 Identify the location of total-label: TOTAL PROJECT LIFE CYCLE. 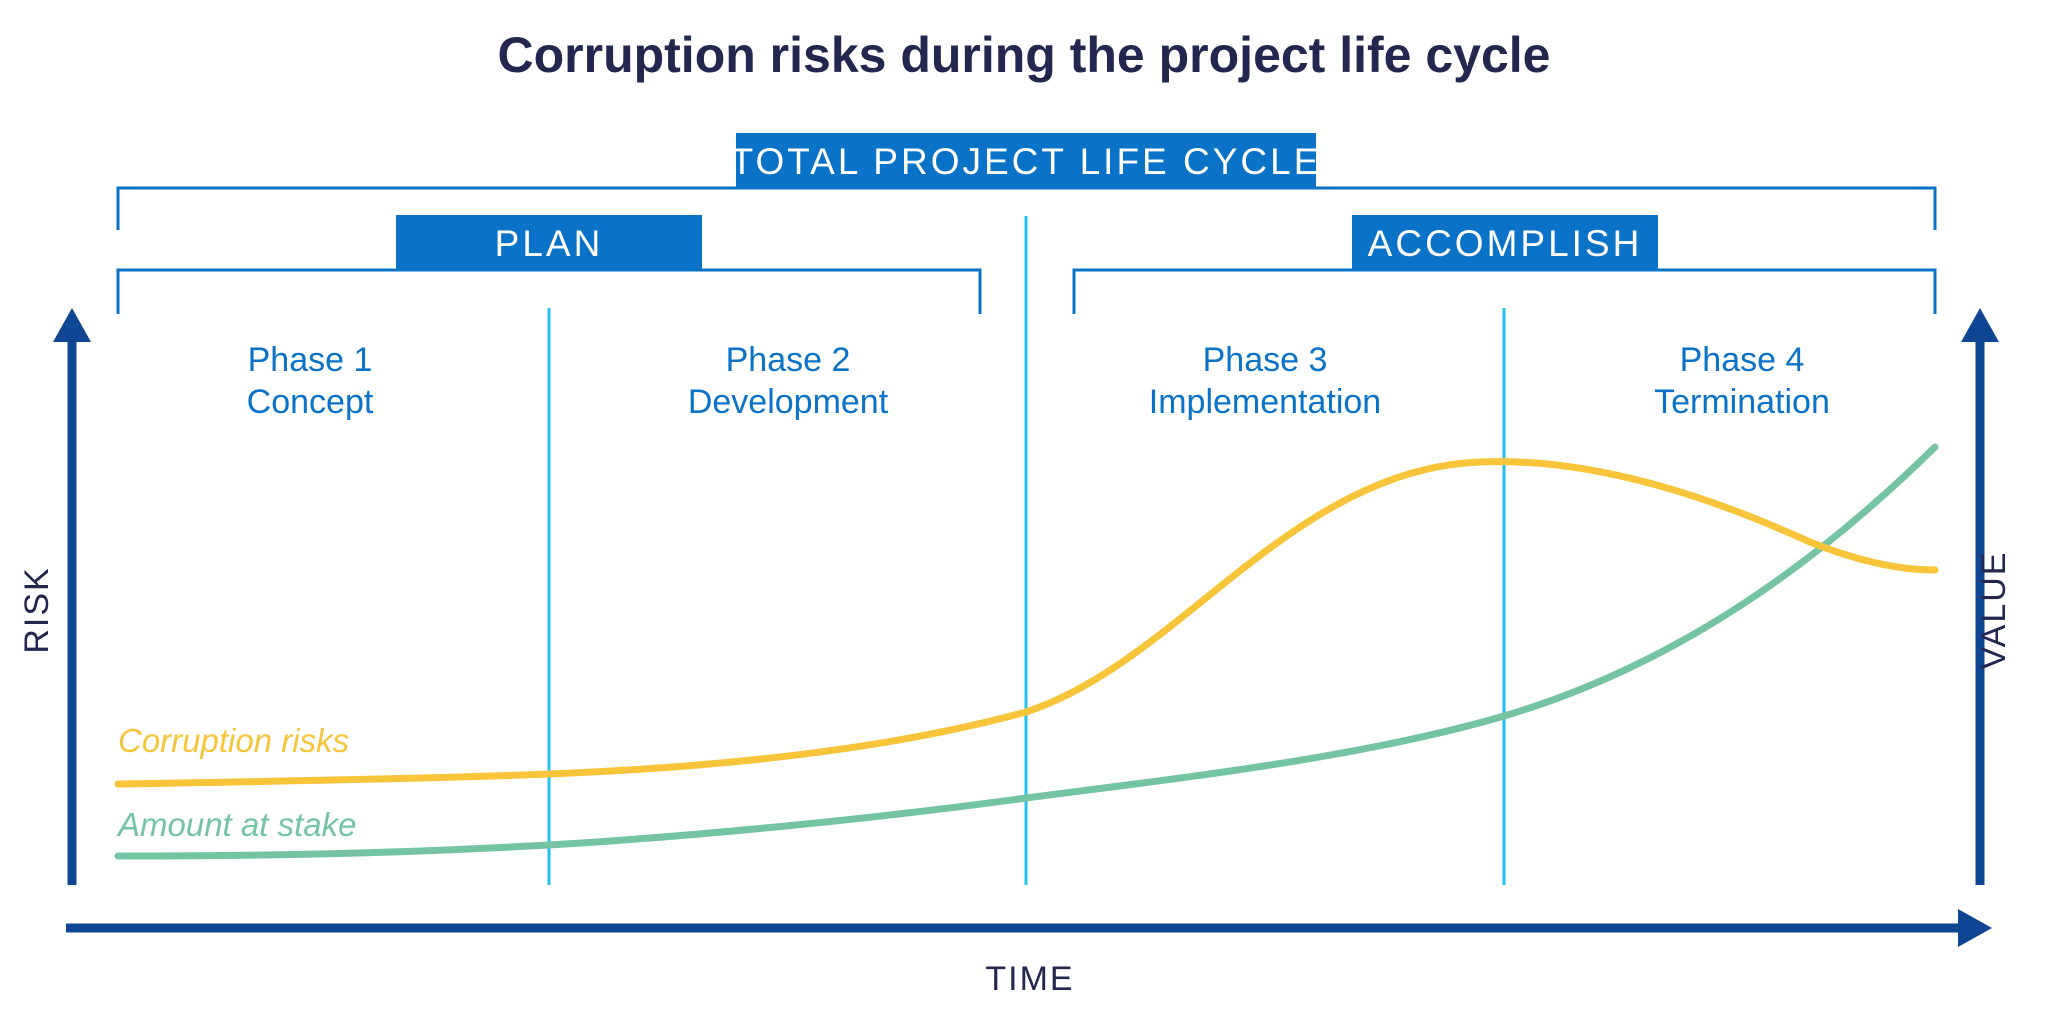
(1026, 161).